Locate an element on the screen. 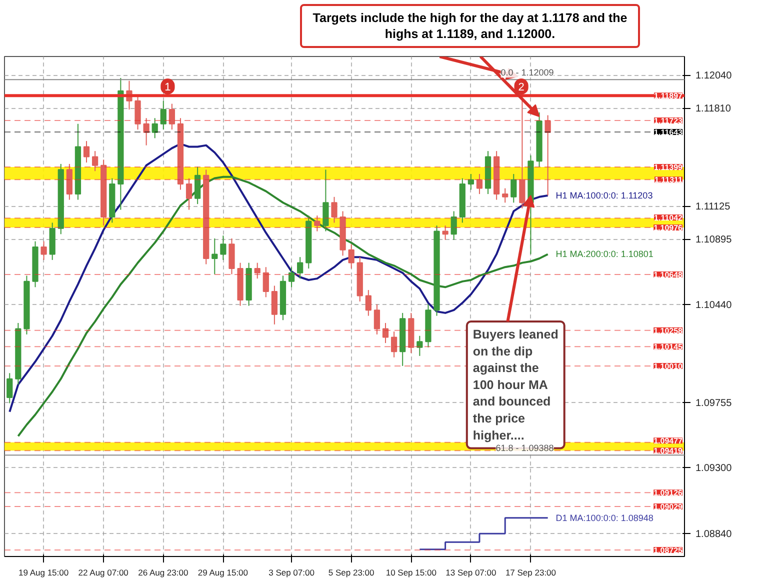  series-label: H1 MA:200:0:0: 1.10801 is located at coordinates (605, 254).